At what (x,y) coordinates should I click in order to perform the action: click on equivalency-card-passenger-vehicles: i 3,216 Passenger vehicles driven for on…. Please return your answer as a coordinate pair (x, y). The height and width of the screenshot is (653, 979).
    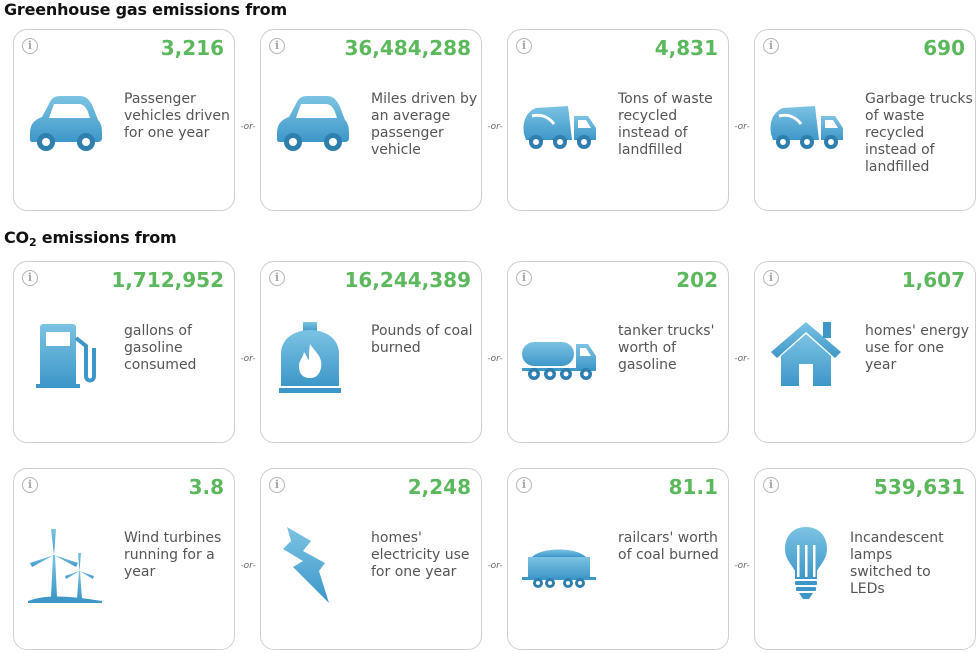
    Looking at the image, I should click on (124, 120).